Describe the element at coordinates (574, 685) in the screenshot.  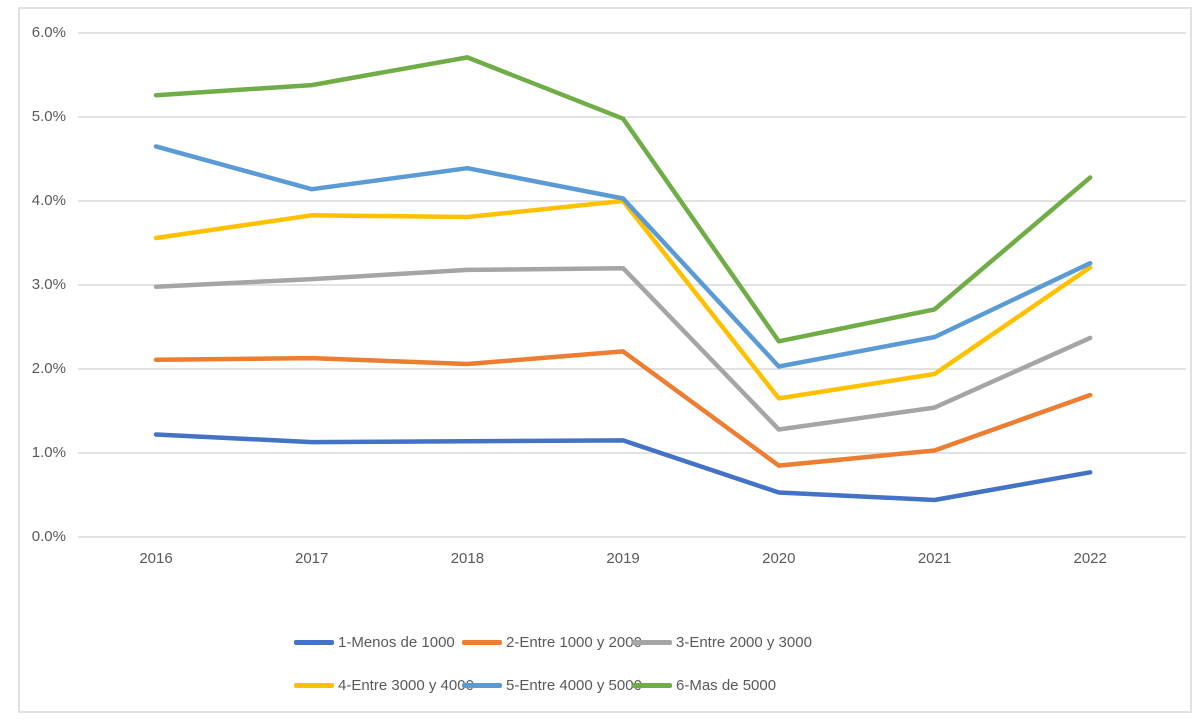
I see `legend-label: 5-Entre 4000 y 5000` at that location.